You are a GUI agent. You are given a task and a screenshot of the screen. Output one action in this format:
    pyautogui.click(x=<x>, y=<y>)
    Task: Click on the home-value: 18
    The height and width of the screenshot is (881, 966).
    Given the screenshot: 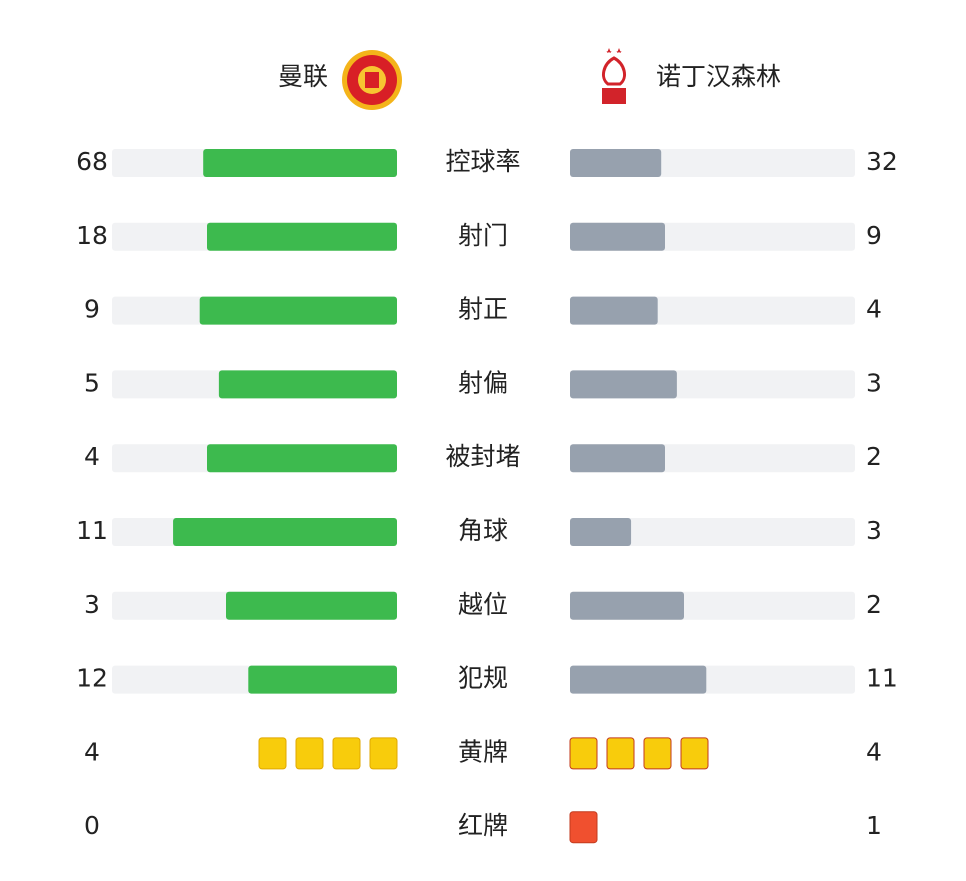 What is the action you would take?
    pyautogui.click(x=92, y=235)
    